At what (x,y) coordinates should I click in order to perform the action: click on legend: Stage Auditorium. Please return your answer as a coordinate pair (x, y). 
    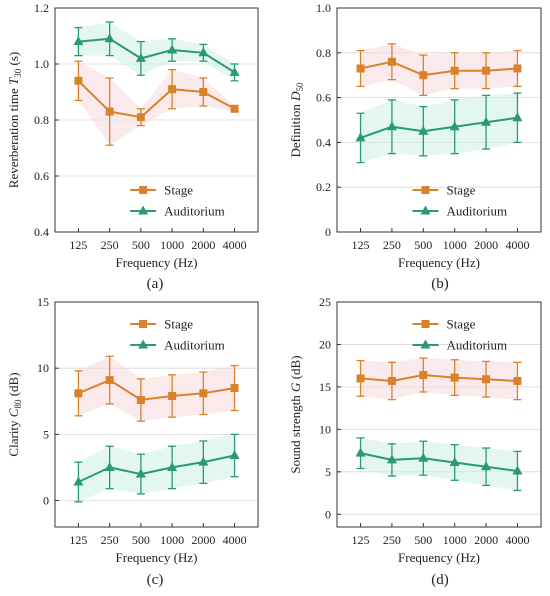
    Looking at the image, I should click on (177, 201).